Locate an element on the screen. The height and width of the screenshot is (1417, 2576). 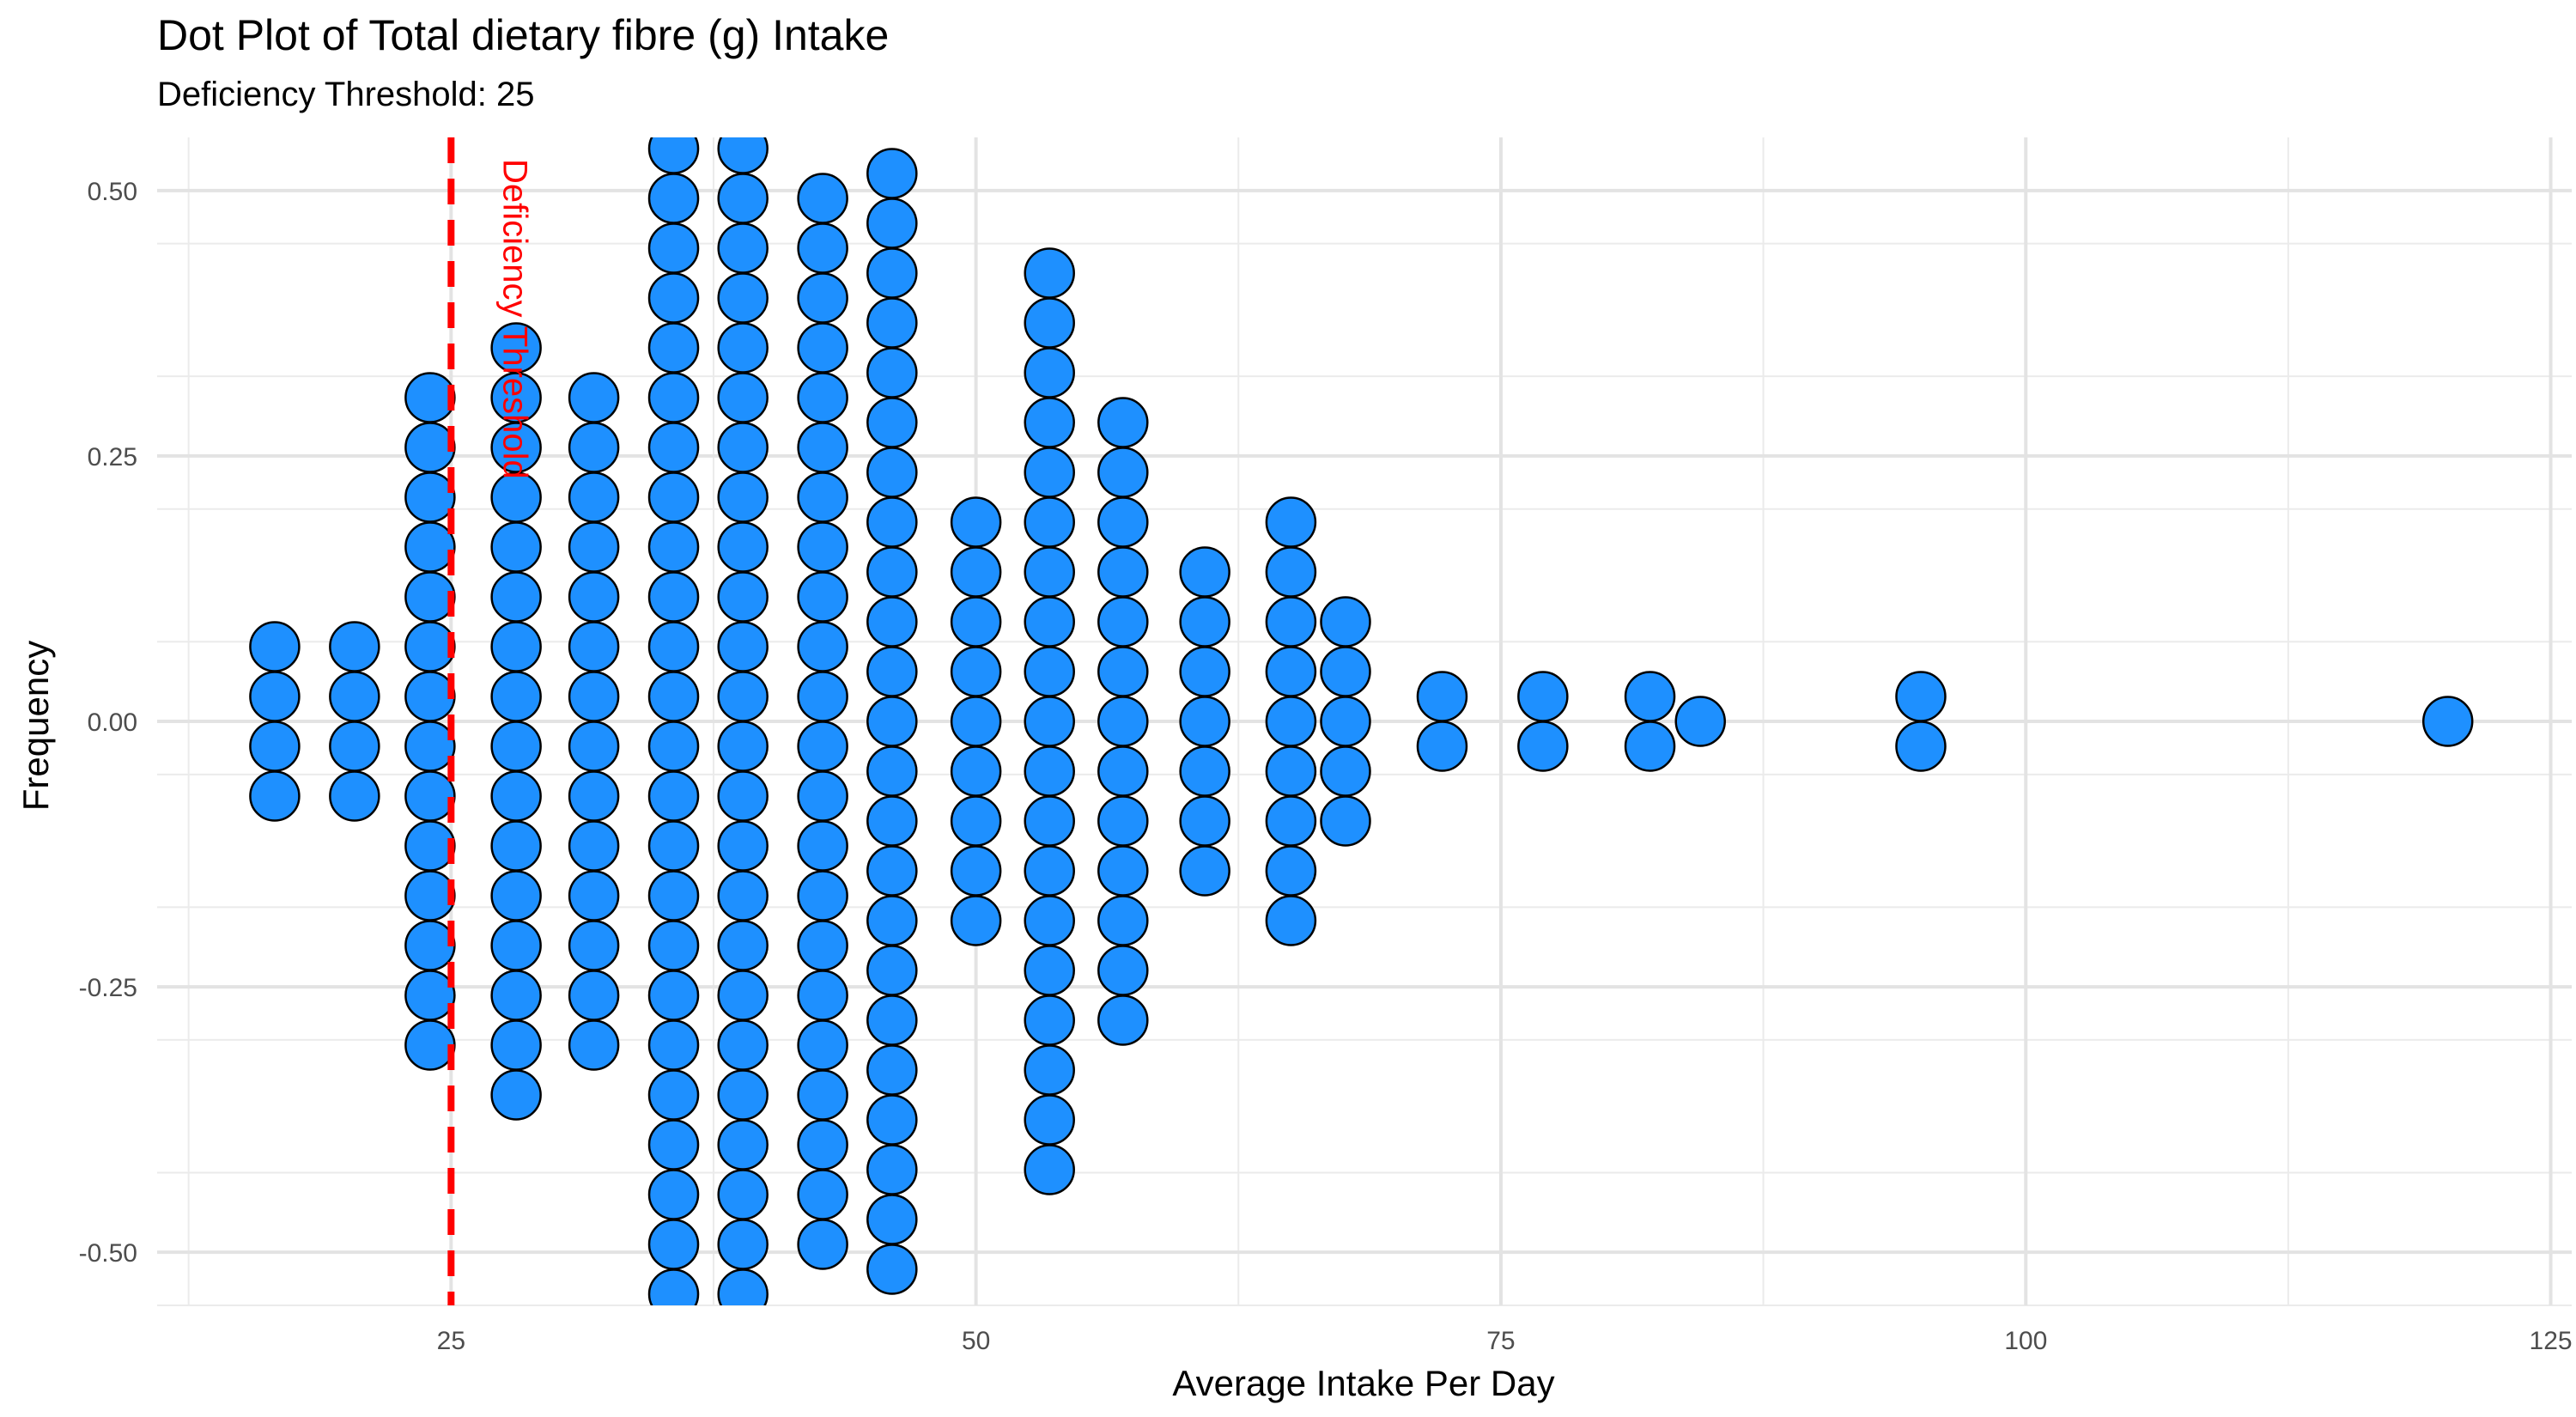
threshold-label: Deficiency Threshold is located at coordinates (514, 319).